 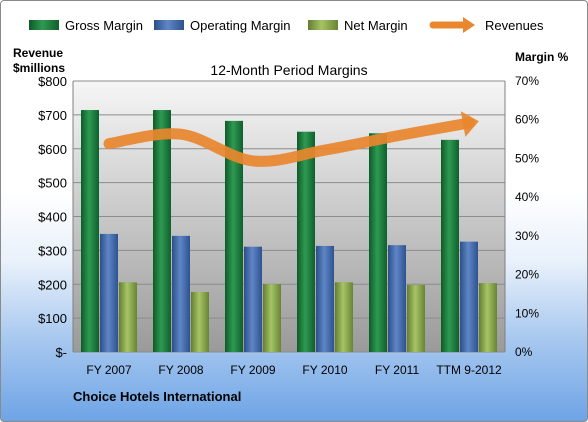 What do you see at coordinates (524, 352) in the screenshot?
I see `right-tick-label: 0%` at bounding box center [524, 352].